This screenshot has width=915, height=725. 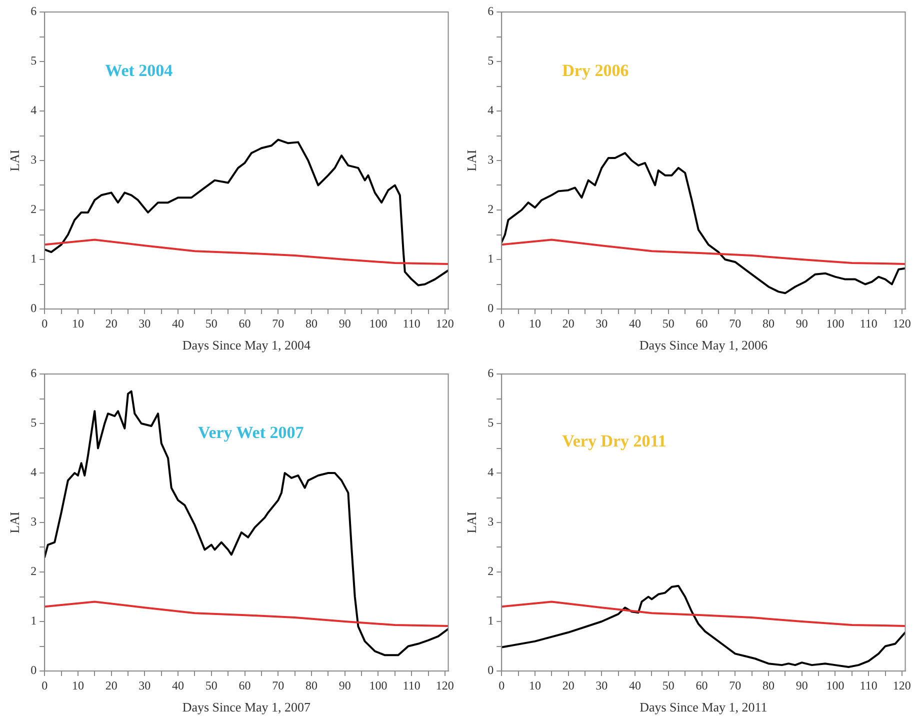 What do you see at coordinates (704, 707) in the screenshot?
I see `x-axis-title: Days Since May 1, 2011` at bounding box center [704, 707].